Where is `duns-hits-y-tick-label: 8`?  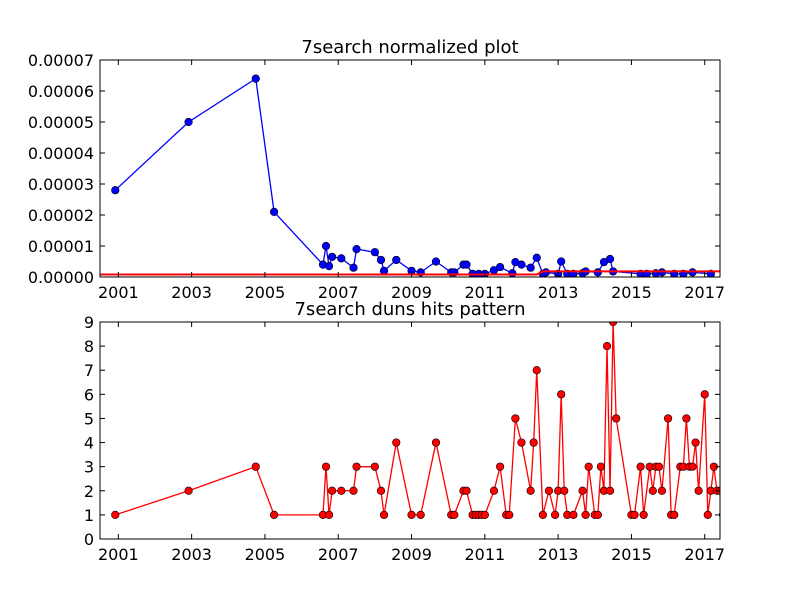
duns-hits-y-tick-label: 8 is located at coordinates (89, 346).